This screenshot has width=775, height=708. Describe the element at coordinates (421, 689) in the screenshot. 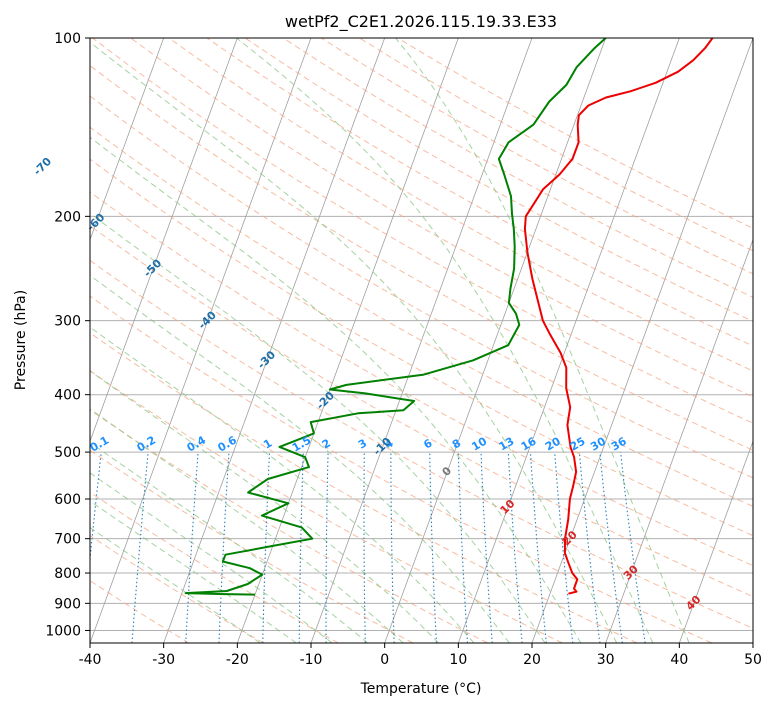

I see `x-axis-label: Temperature (°C)` at that location.